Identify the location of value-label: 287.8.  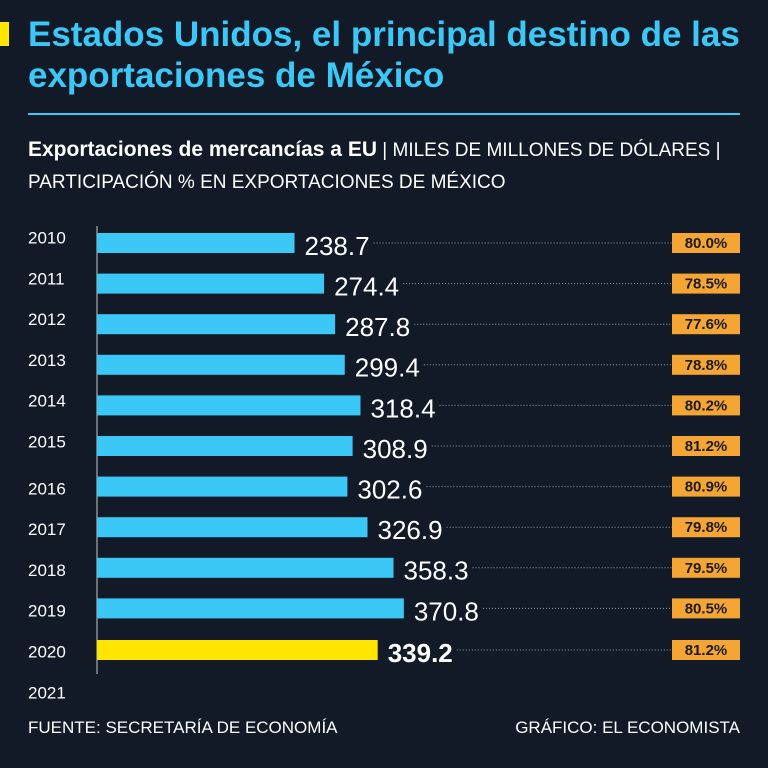
(377, 327).